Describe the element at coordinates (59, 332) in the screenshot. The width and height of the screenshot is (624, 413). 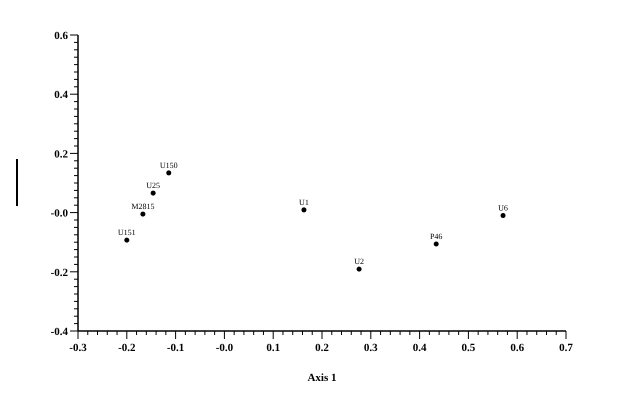
I see `y-tick-label: -0.4` at that location.